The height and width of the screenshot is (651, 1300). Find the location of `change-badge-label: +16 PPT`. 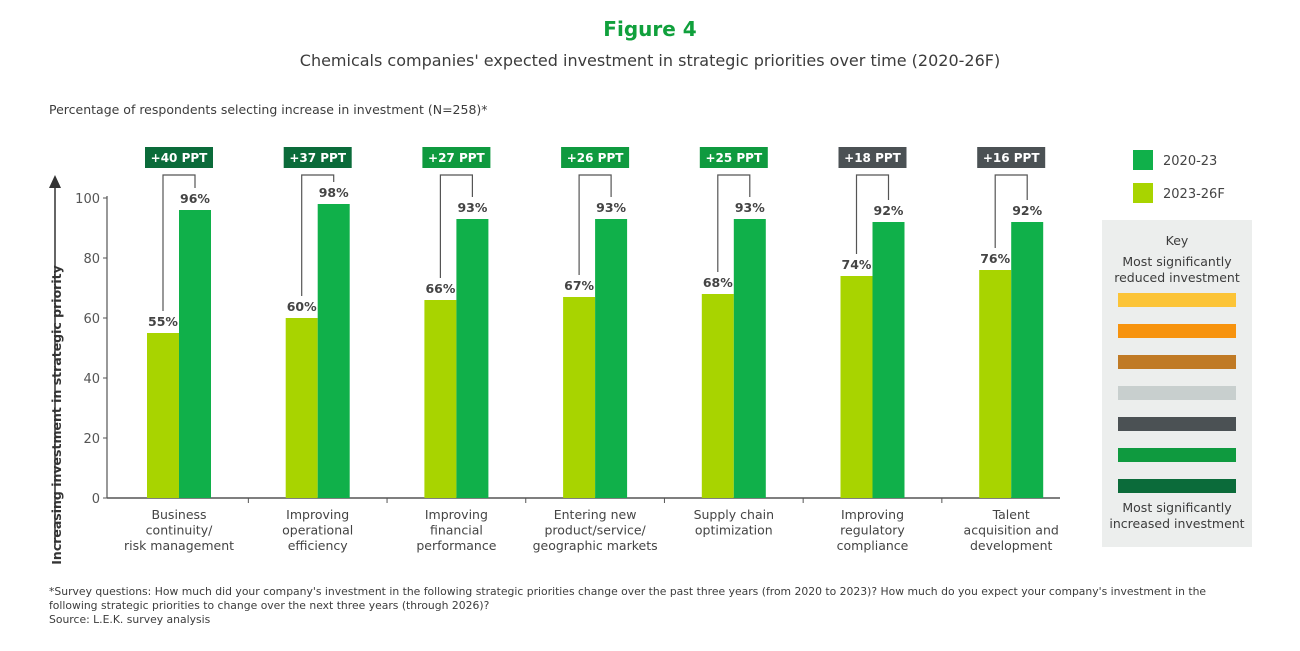

change-badge-label: +16 PPT is located at coordinates (1012, 158).